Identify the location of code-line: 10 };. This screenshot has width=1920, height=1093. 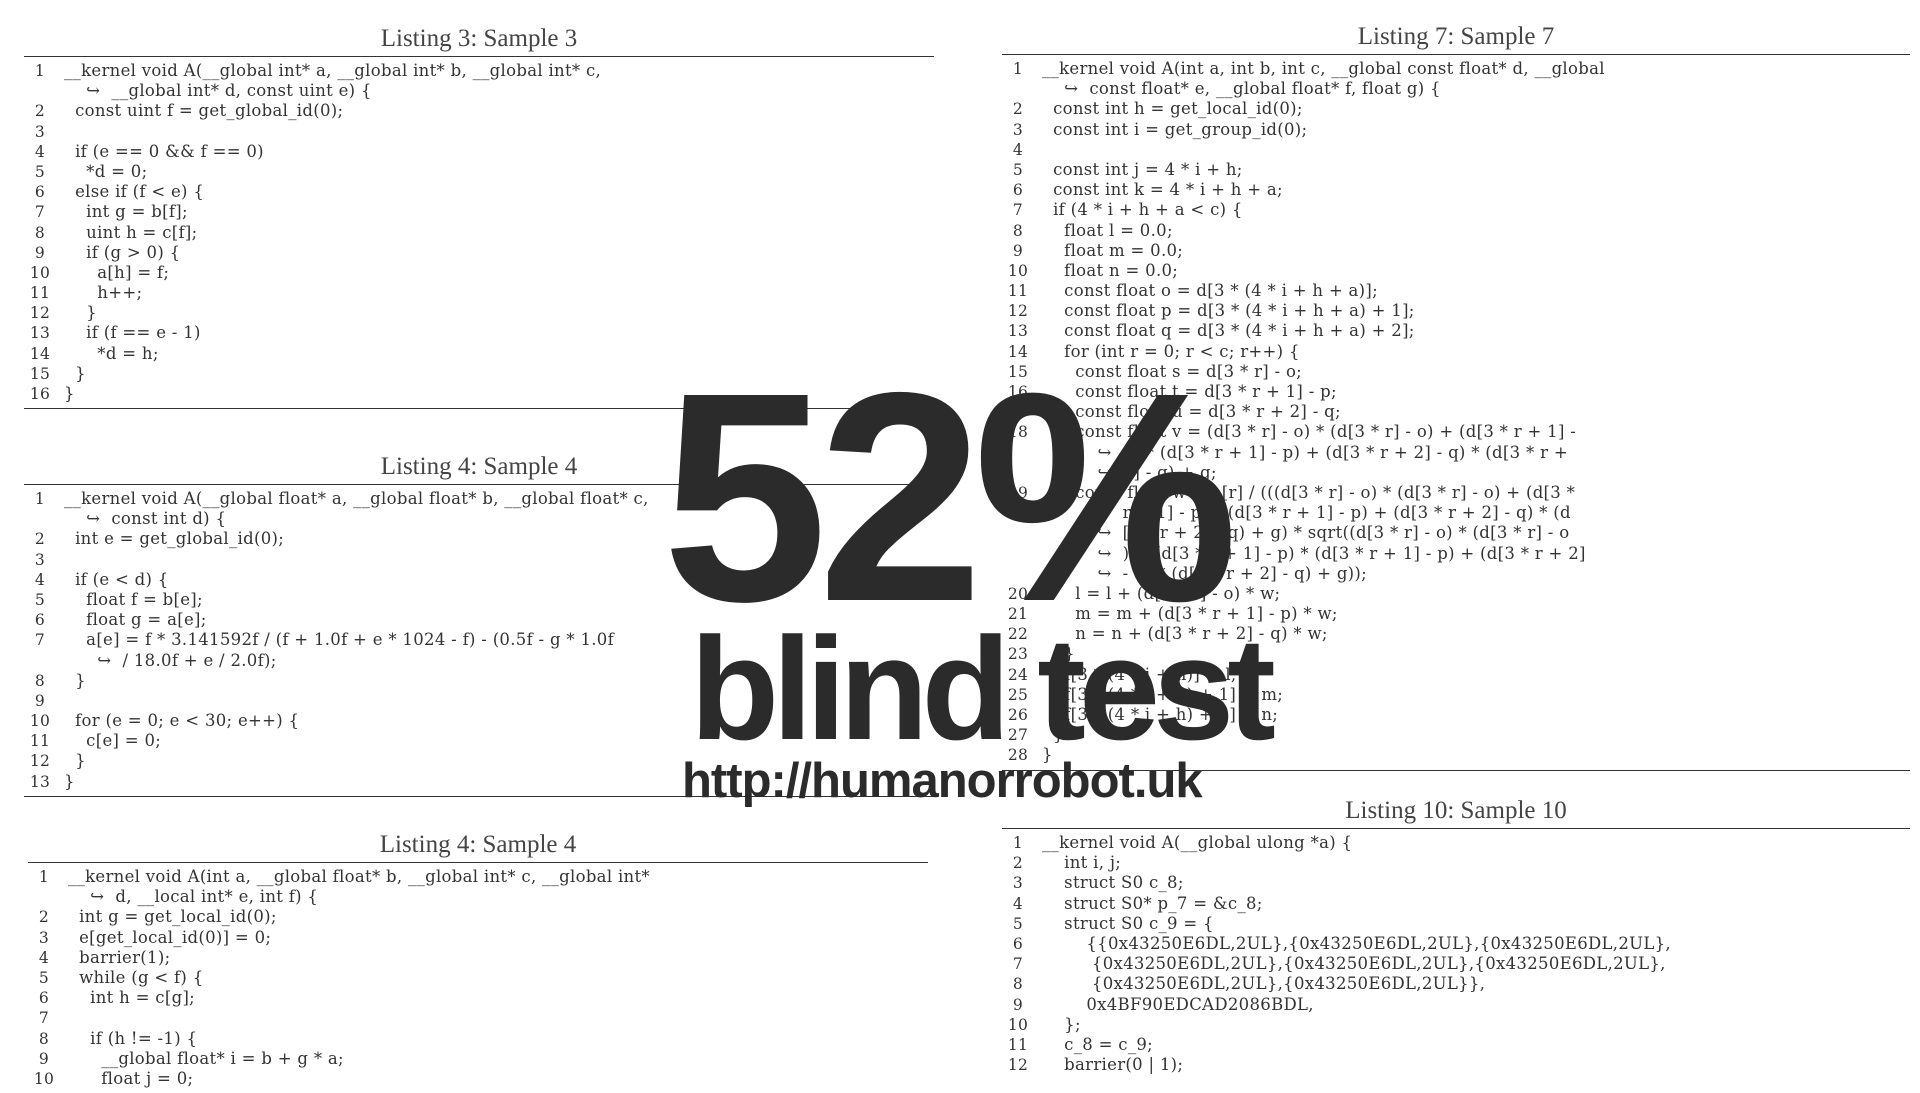
(1456, 1025).